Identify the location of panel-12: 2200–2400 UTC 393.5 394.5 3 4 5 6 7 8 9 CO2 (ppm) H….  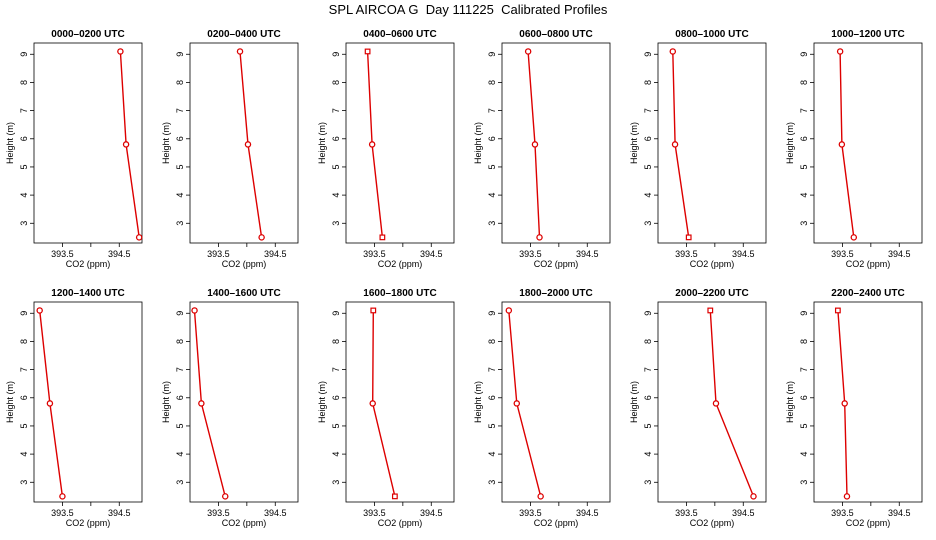
(854, 408).